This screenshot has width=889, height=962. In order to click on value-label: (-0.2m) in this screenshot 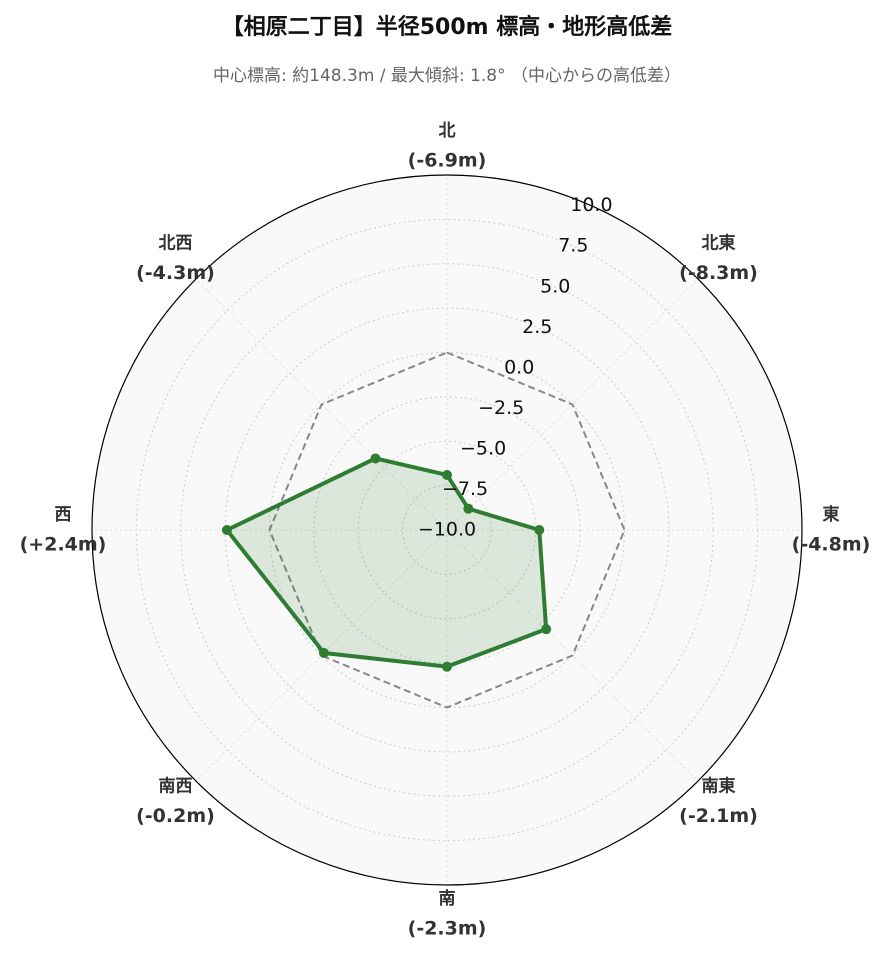, I will do `click(175, 816)`.